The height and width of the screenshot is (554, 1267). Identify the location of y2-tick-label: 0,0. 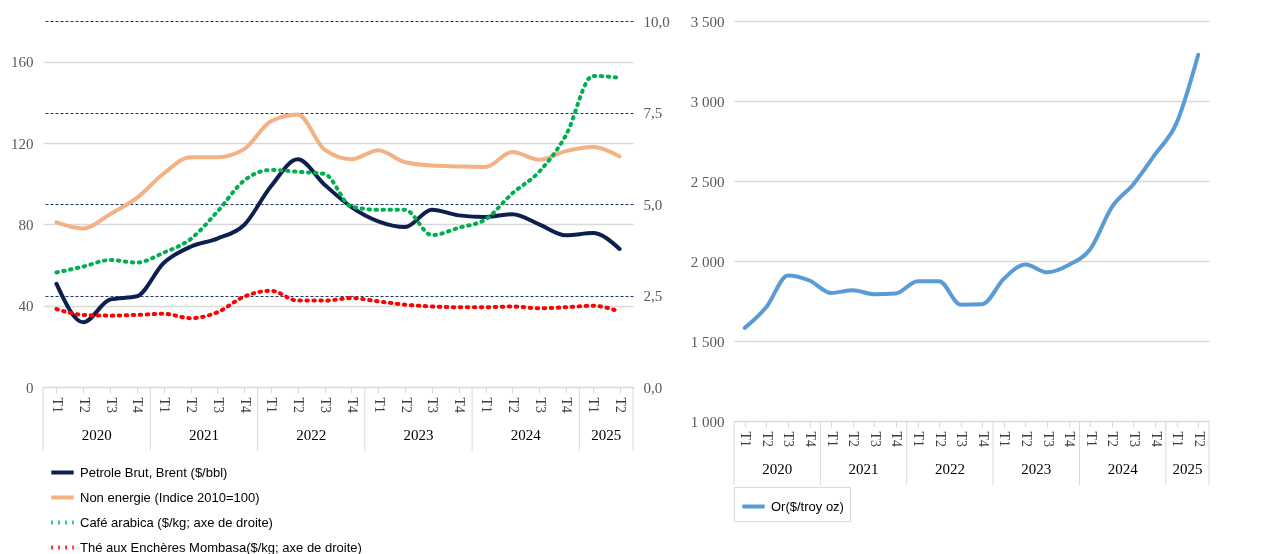
(653, 387).